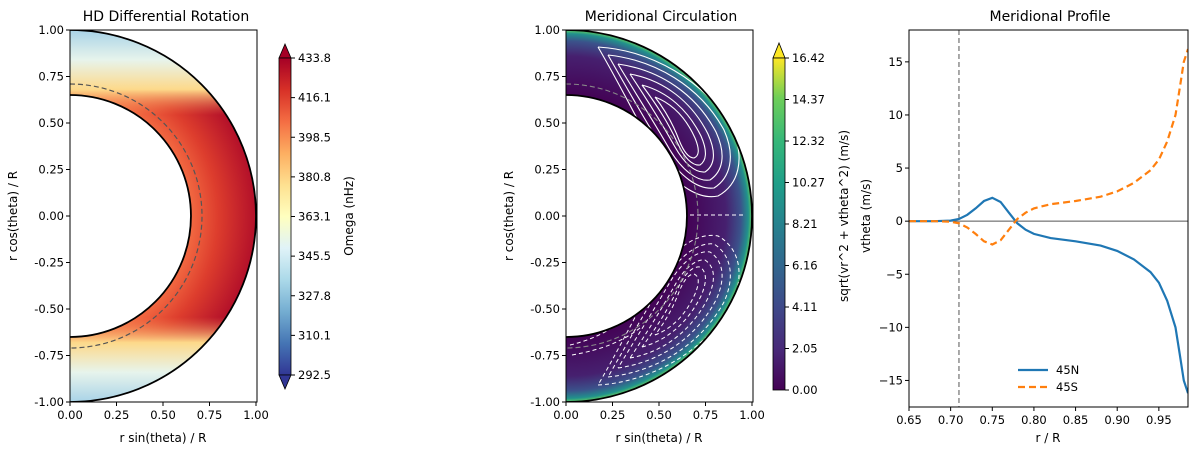 The image size is (1199, 456). I want to click on y-tick-label: -0.75, so click(545, 356).